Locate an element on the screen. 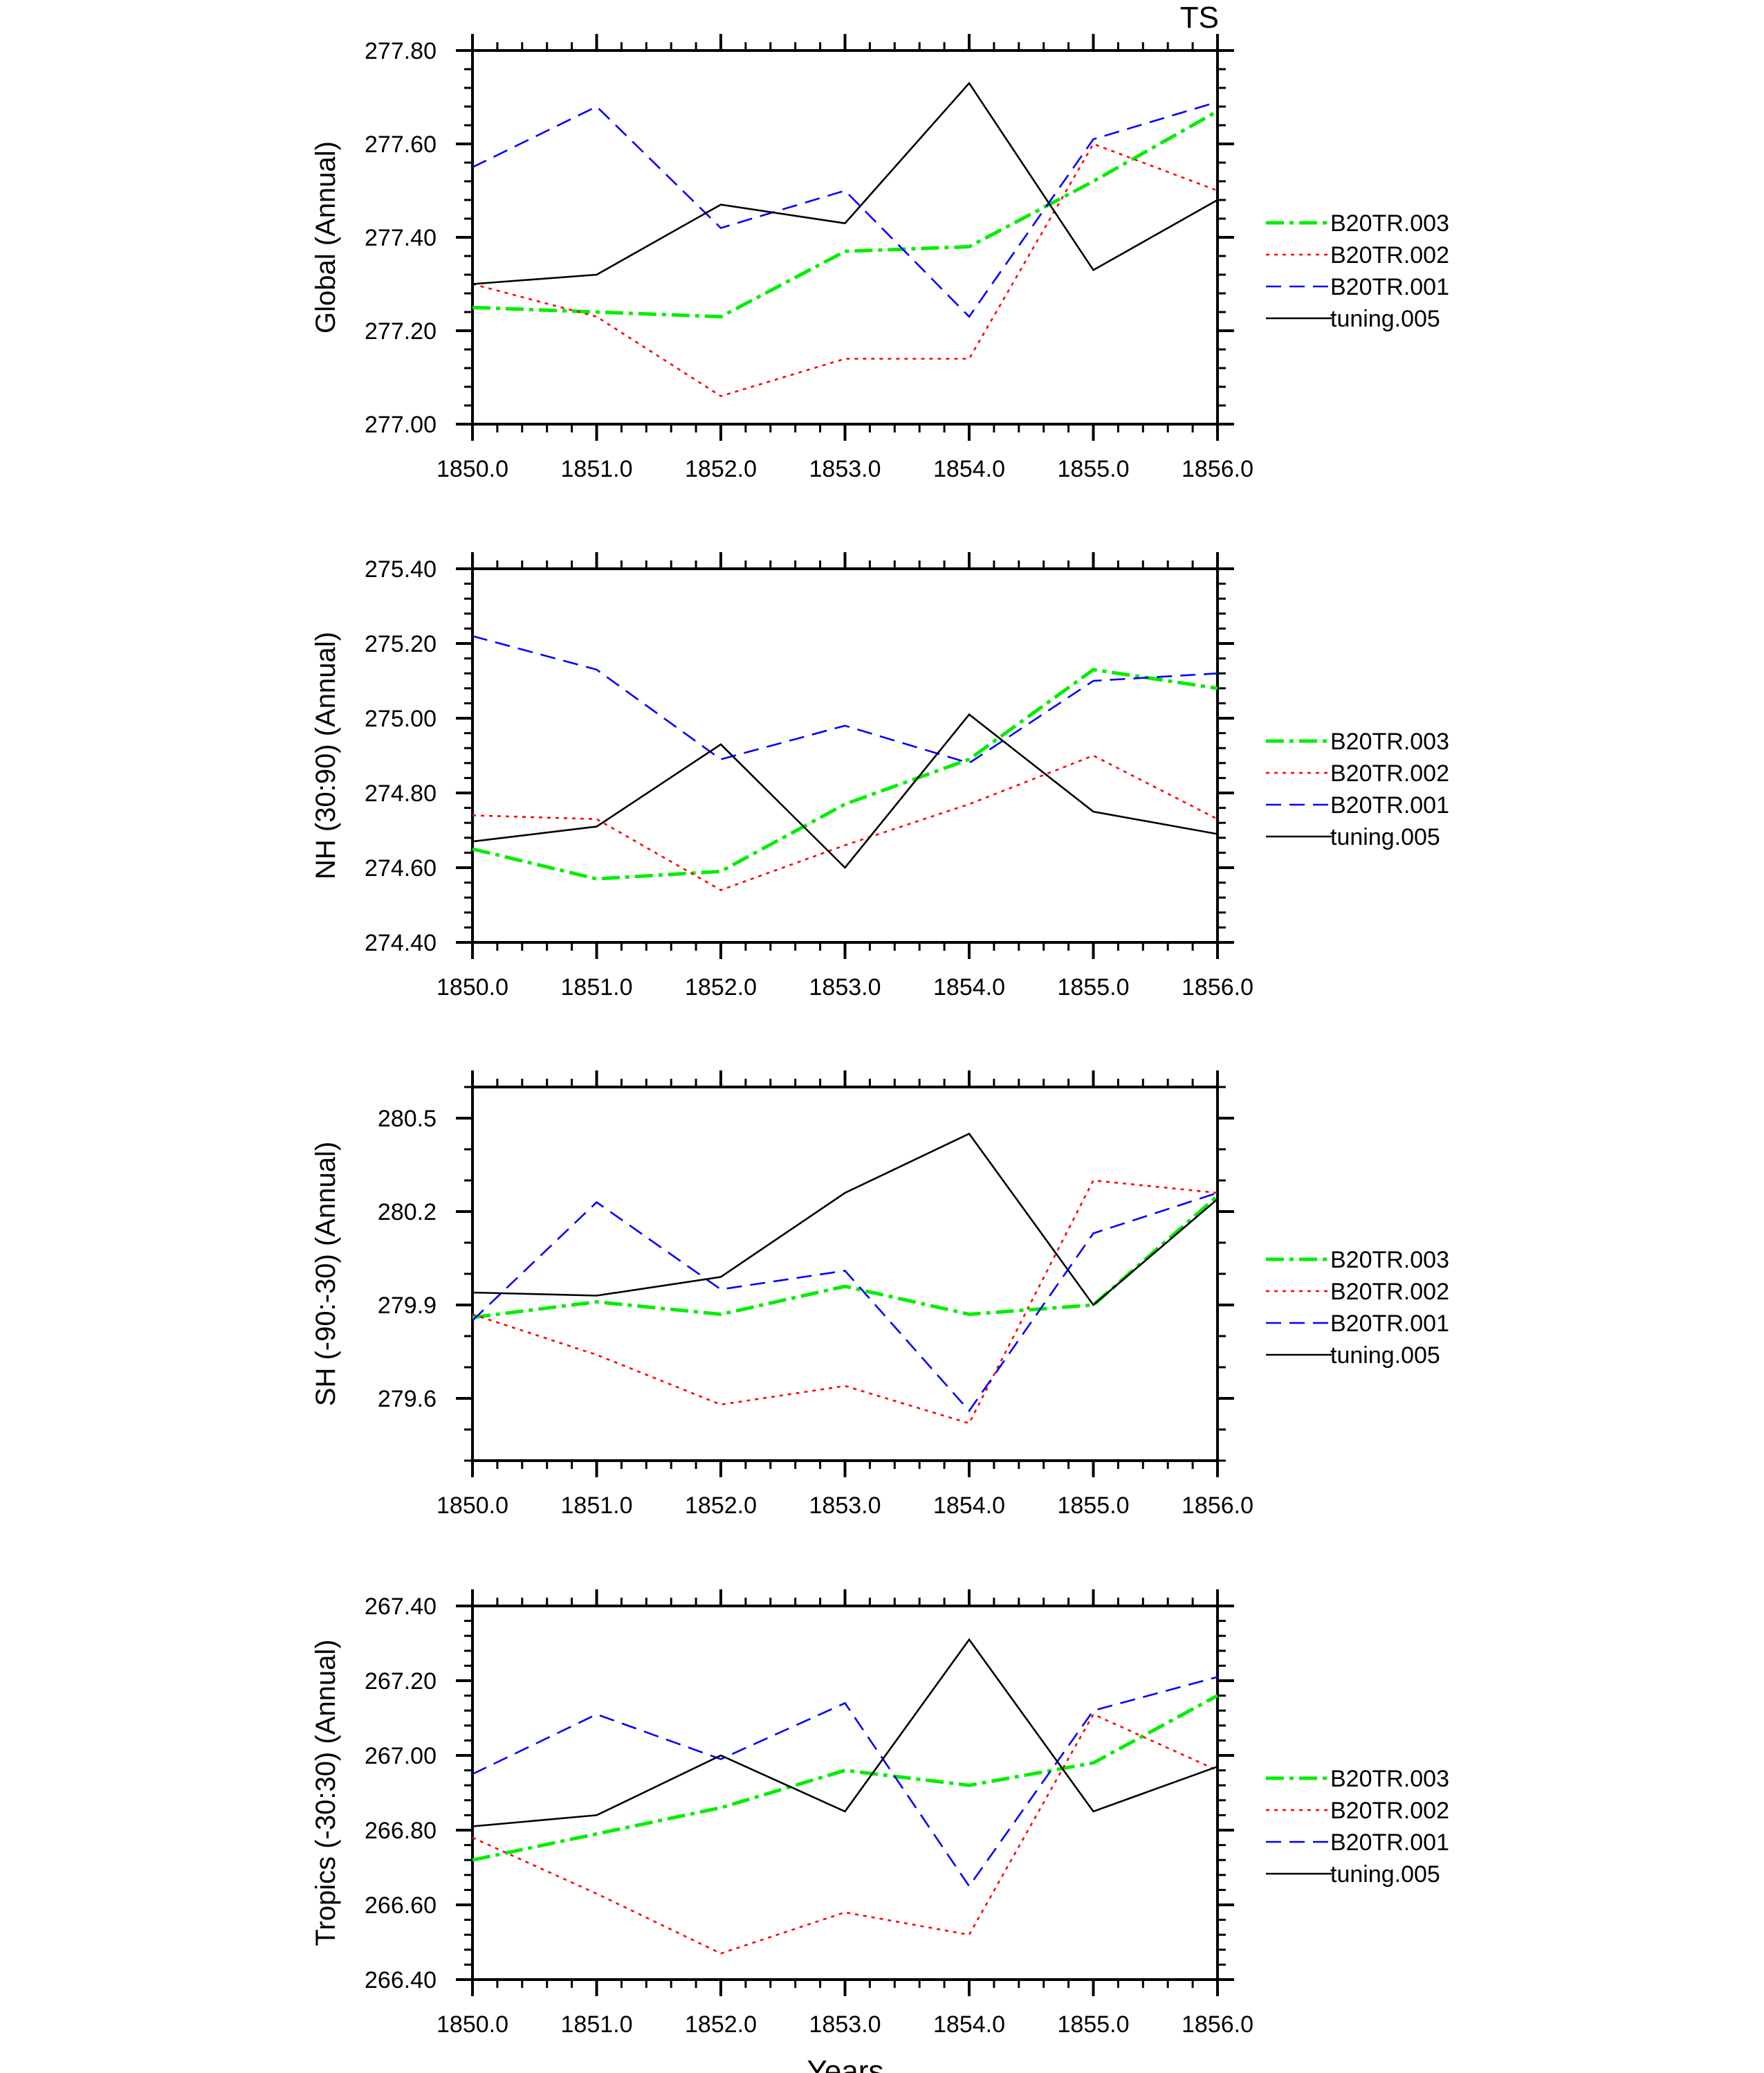 This screenshot has height=2073, width=1764. y-axis-label: Global (Annual) is located at coordinates (326, 237).